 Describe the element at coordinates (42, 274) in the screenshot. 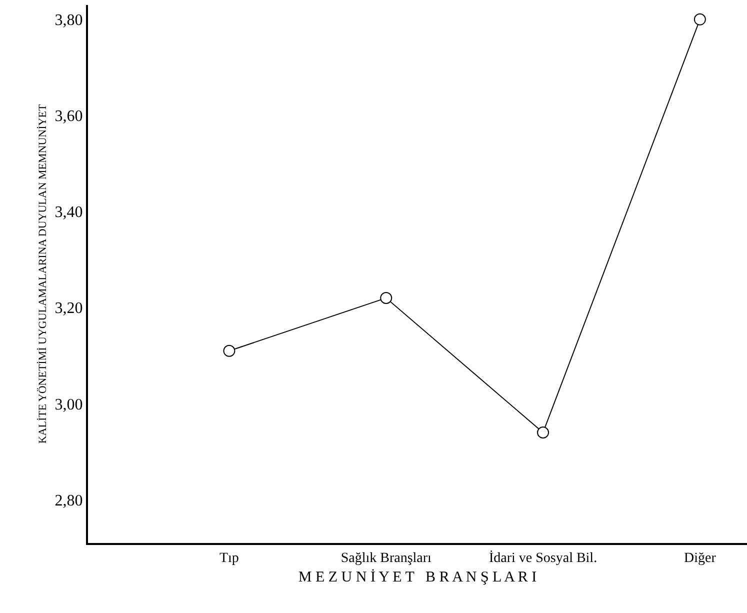

I see `y-axis-title: KALİTE YÖNETİMİ UYGULAMALARINA DUYULAN MEMNUNİYET` at that location.